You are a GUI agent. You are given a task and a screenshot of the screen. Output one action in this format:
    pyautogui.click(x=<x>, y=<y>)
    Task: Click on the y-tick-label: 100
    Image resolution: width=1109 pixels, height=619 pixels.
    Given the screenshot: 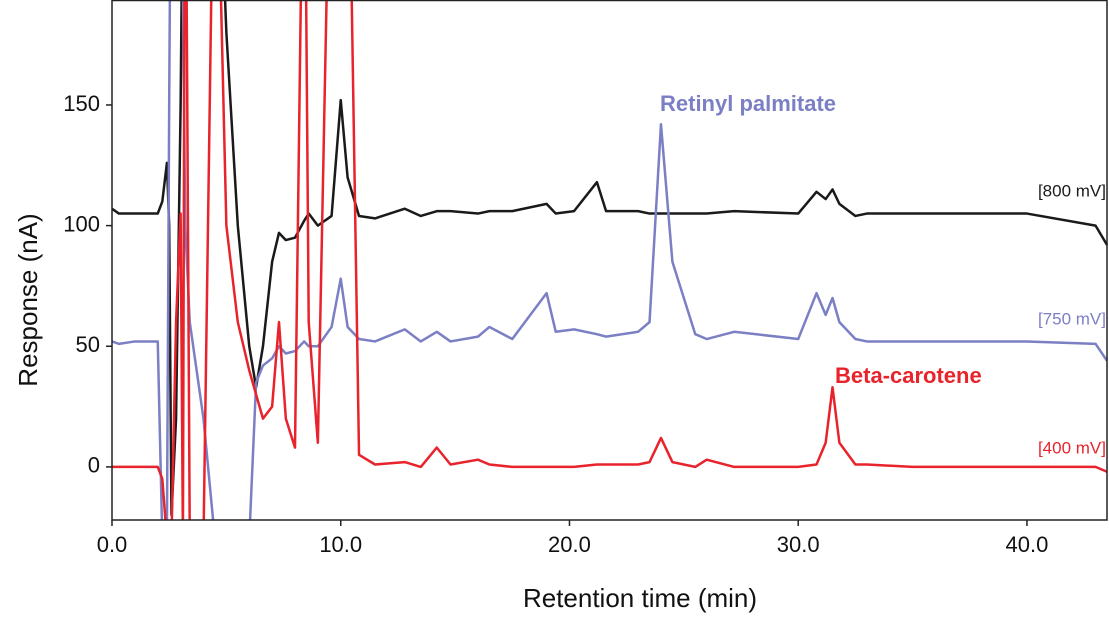 What is the action you would take?
    pyautogui.click(x=81, y=223)
    